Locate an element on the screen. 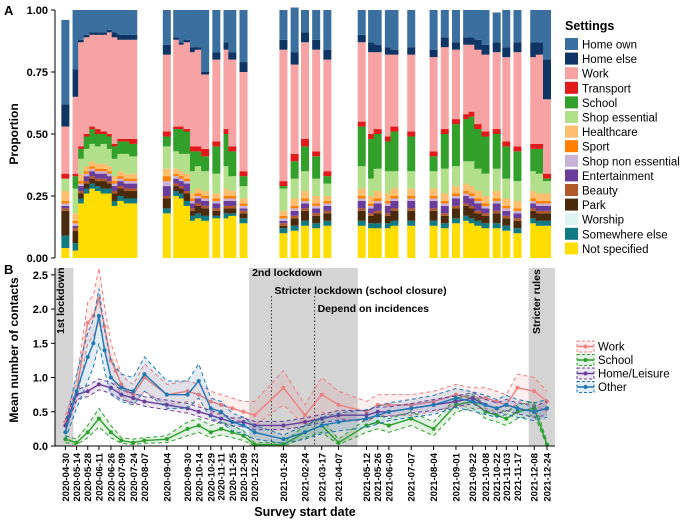  legend-item-home-own: Home own is located at coordinates (601, 45).